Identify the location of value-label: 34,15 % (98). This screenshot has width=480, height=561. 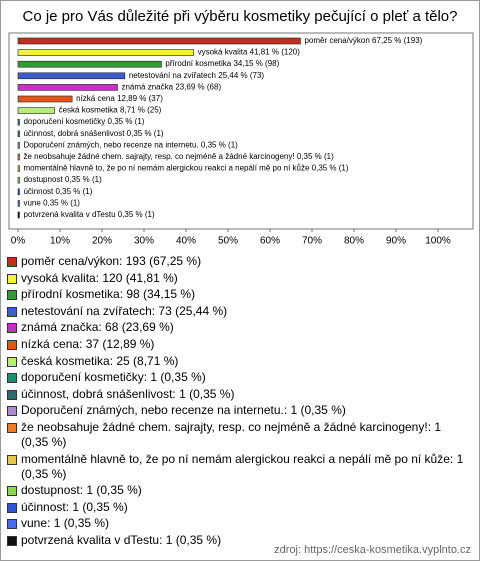
(256, 63).